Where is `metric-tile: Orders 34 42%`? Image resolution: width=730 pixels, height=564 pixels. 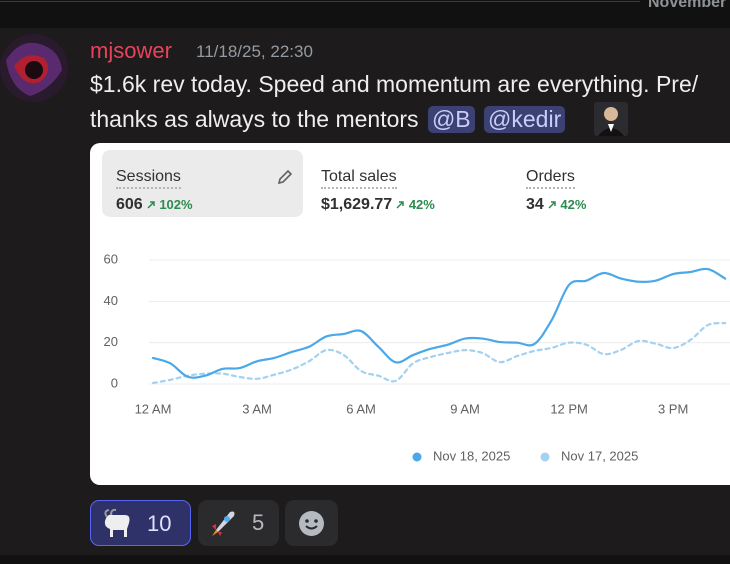
metric-tile: Orders 34 42% is located at coordinates (612, 183).